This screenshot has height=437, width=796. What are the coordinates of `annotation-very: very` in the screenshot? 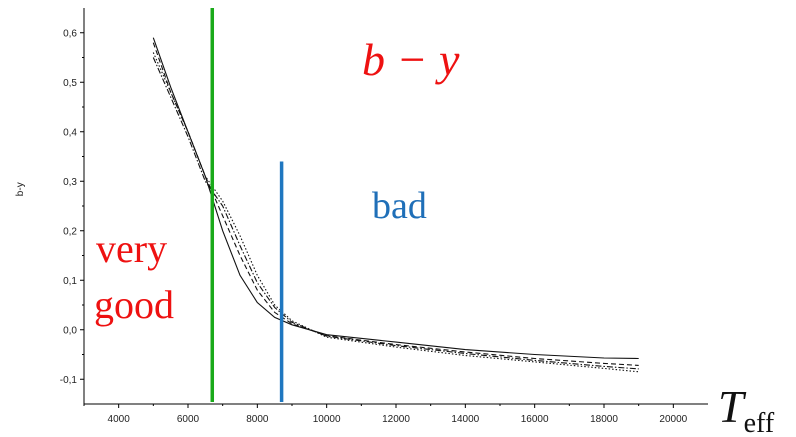 It's located at (131, 248).